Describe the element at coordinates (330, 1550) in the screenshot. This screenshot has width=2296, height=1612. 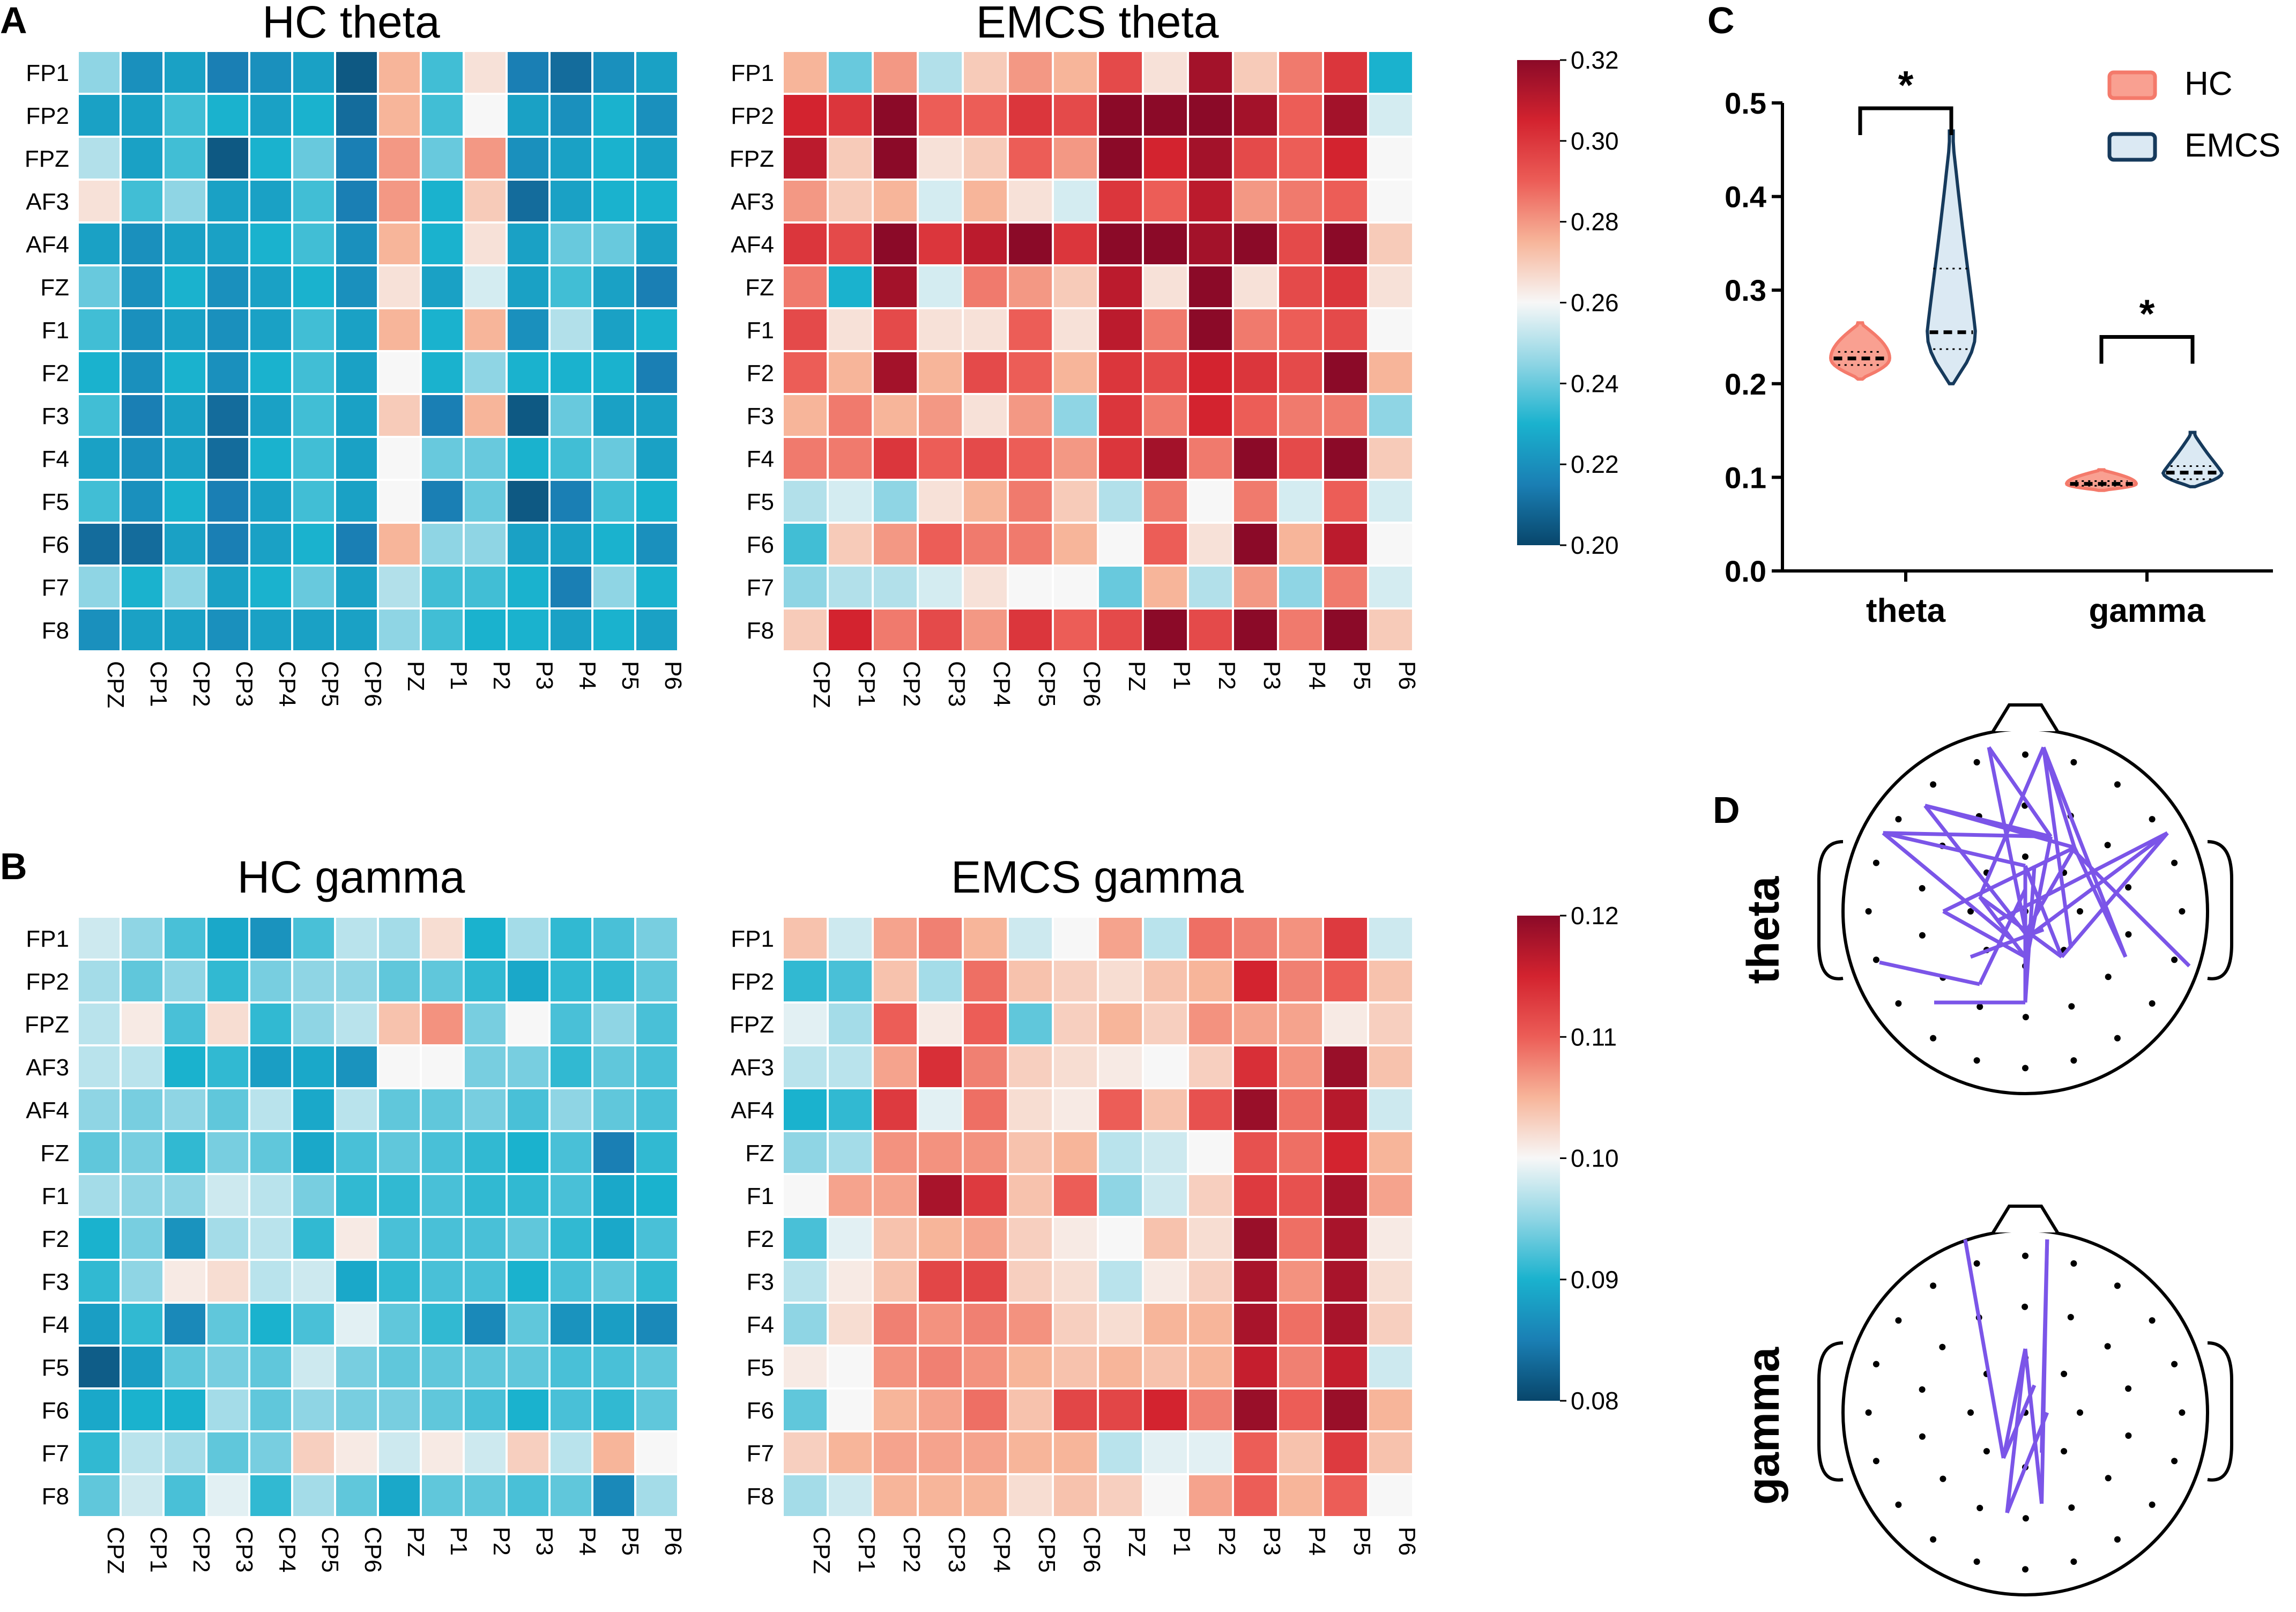
I see `col-label: CP5` at that location.